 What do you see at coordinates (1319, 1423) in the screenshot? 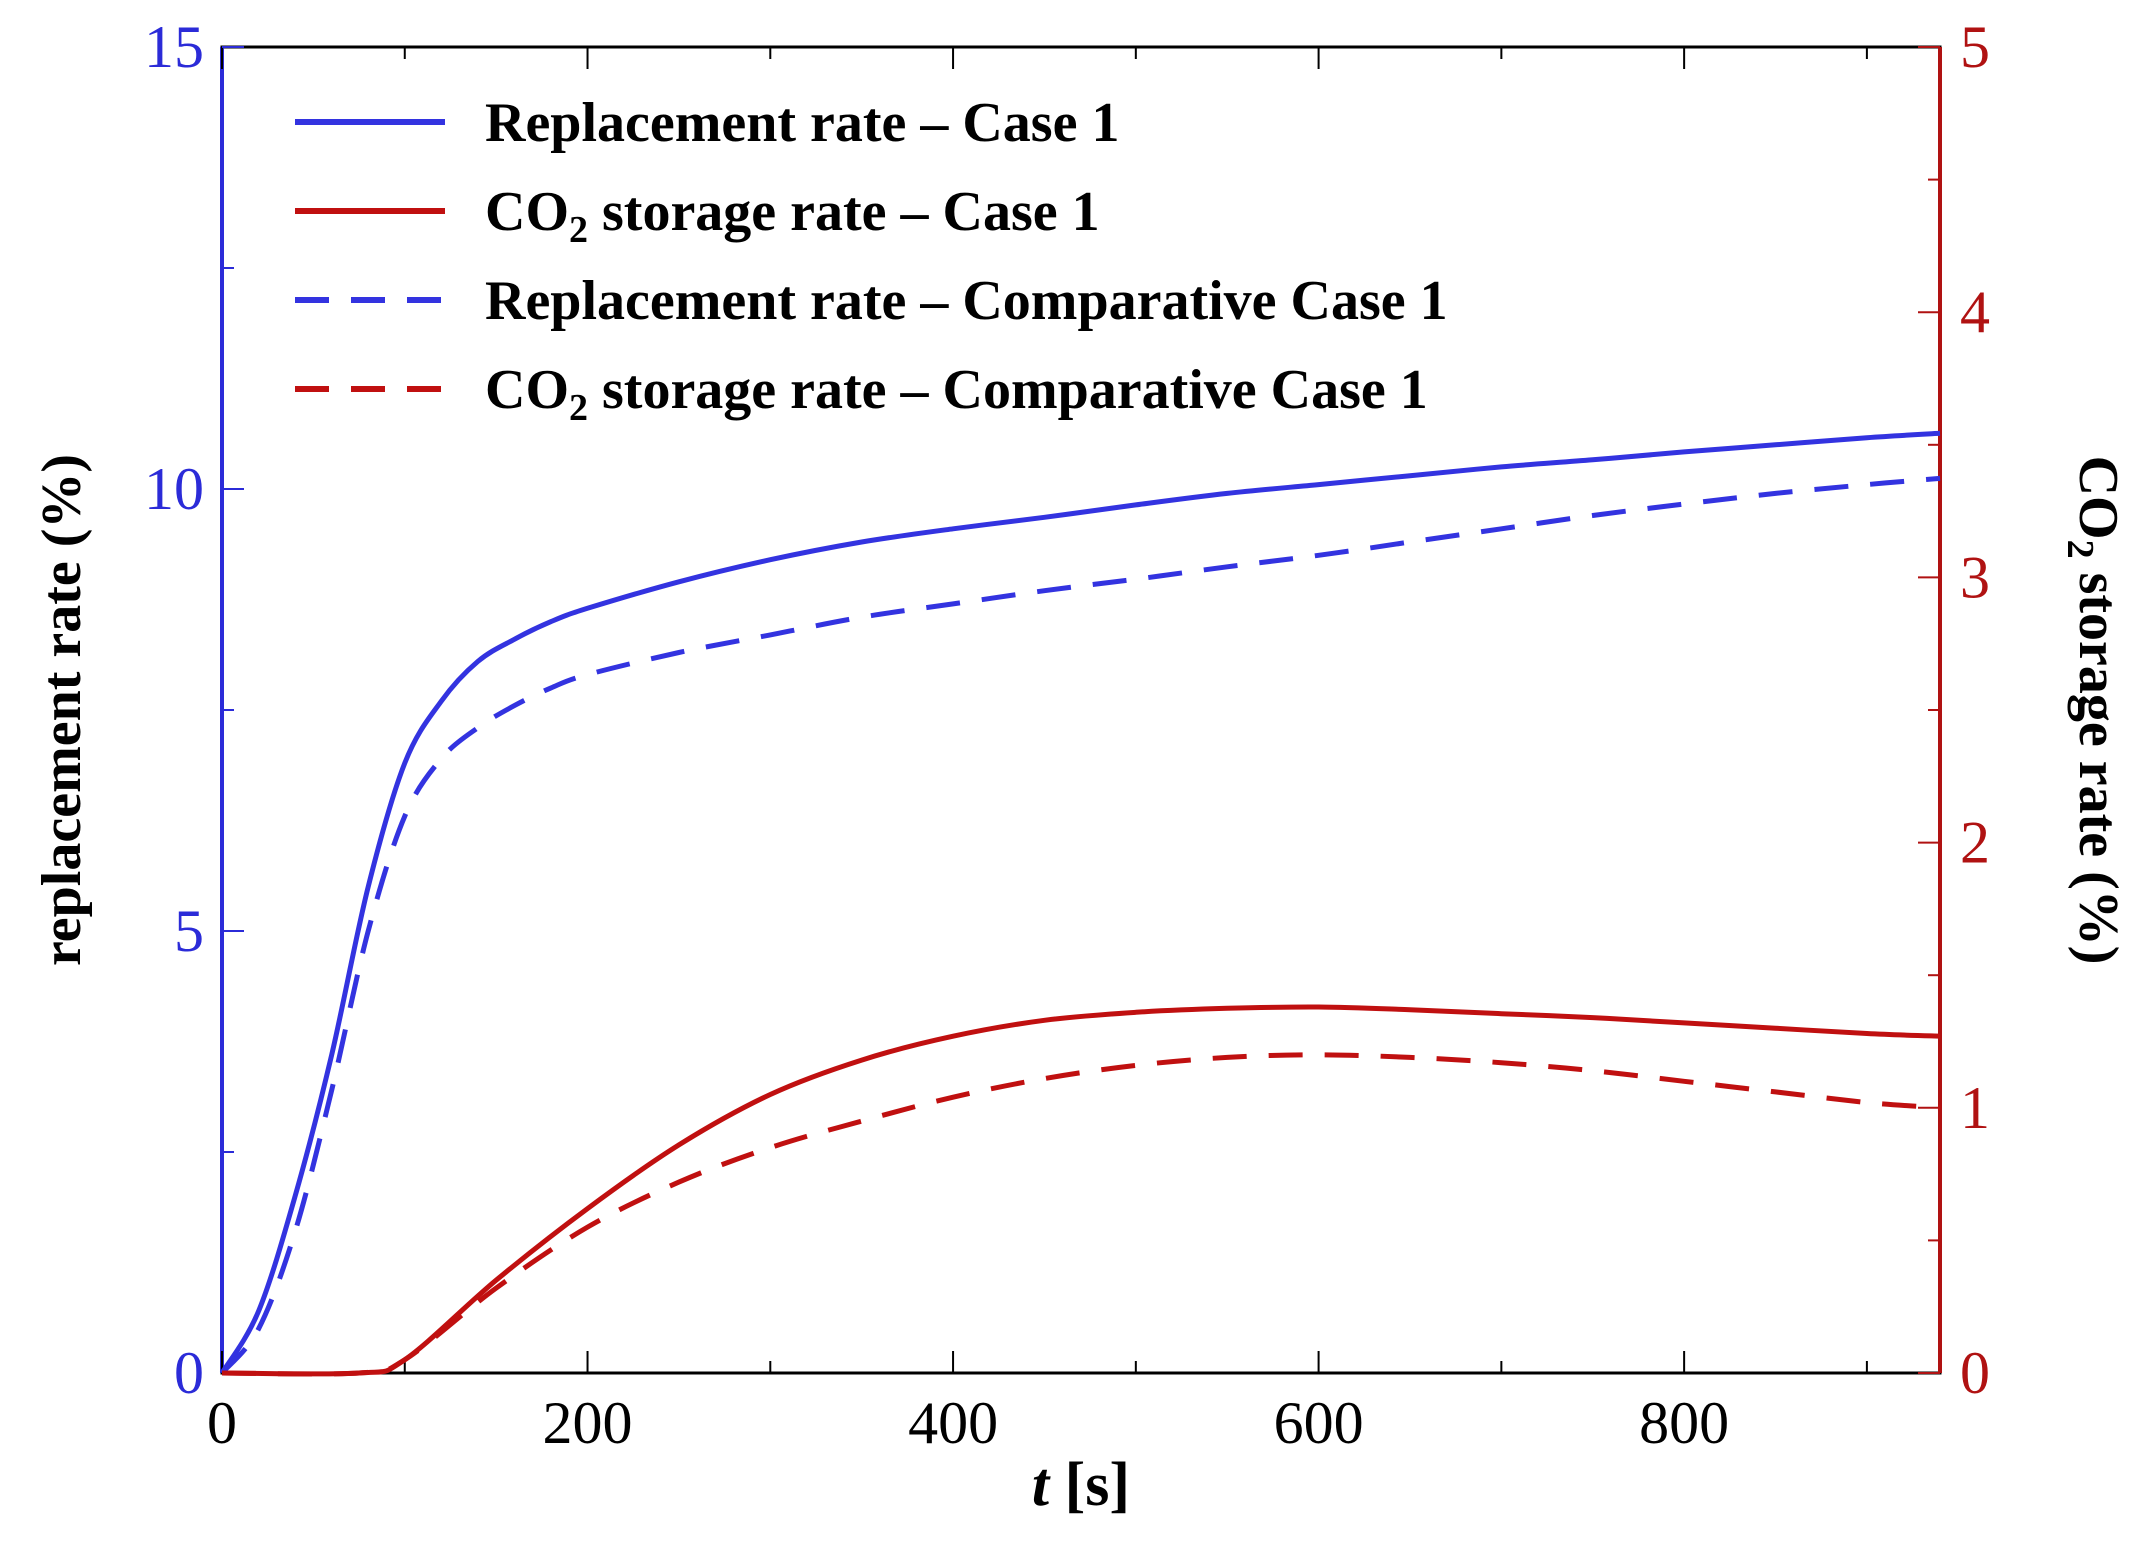
I see `x-tick-label: 600` at bounding box center [1319, 1423].